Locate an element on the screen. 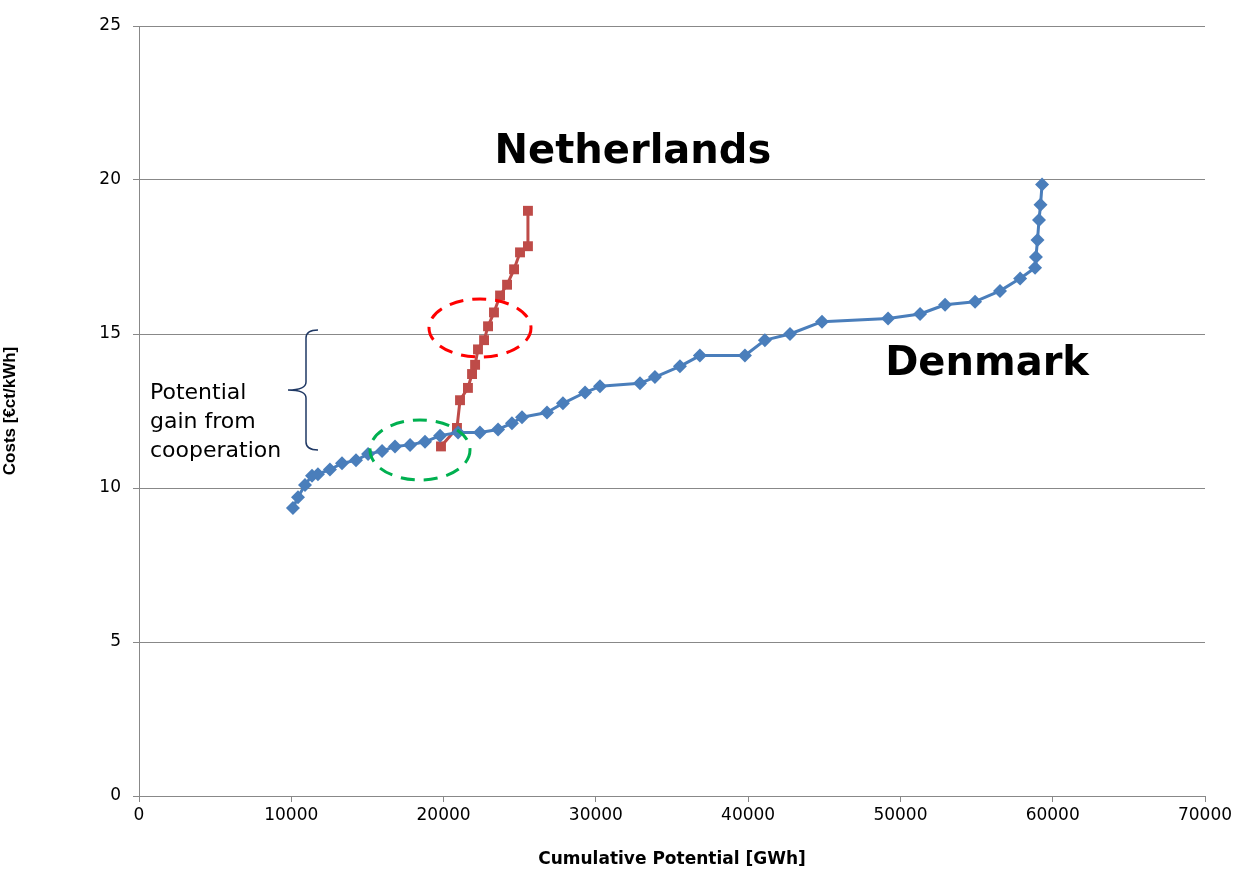  series-label: Denmark is located at coordinates (988, 361).